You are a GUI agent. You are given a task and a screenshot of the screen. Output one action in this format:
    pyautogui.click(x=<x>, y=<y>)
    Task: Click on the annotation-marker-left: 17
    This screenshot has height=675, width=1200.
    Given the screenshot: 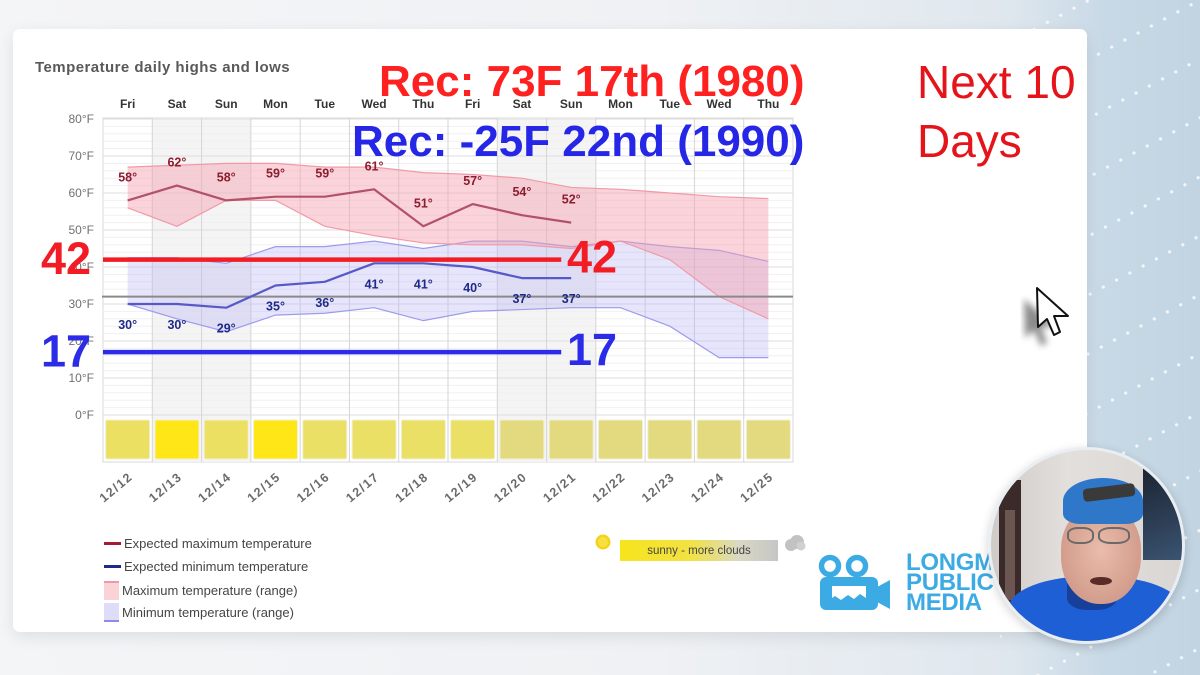 What is the action you would take?
    pyautogui.click(x=66, y=351)
    